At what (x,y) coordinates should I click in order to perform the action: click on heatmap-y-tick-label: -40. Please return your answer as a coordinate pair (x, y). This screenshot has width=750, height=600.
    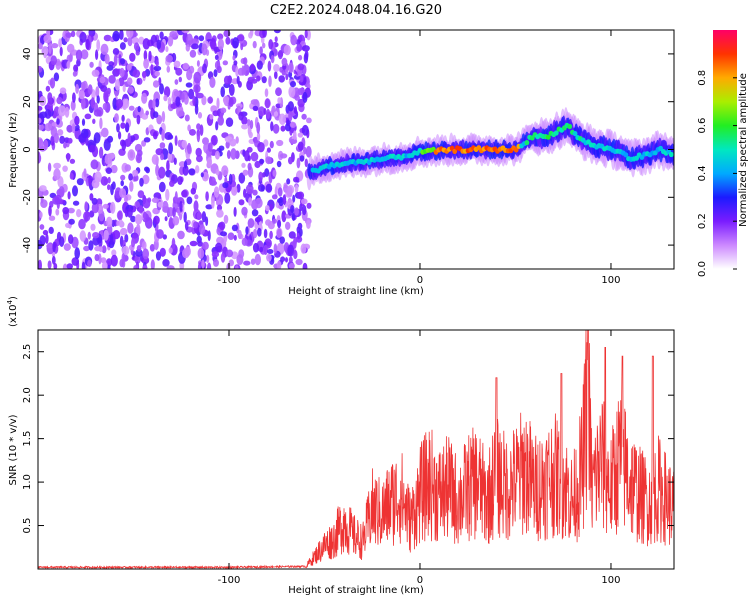
    Looking at the image, I should click on (27, 245).